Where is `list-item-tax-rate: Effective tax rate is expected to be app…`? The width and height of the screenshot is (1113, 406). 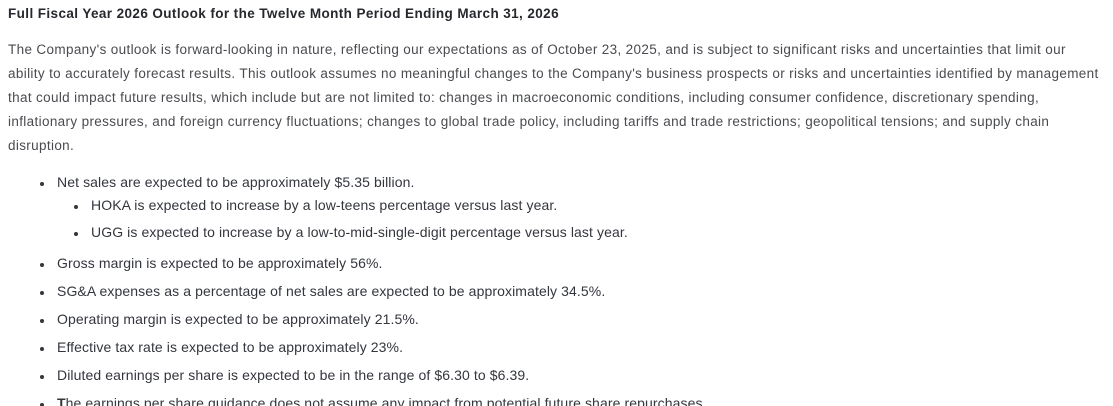
list-item-tax-rate: Effective tax rate is expected to be app… is located at coordinates (578, 347).